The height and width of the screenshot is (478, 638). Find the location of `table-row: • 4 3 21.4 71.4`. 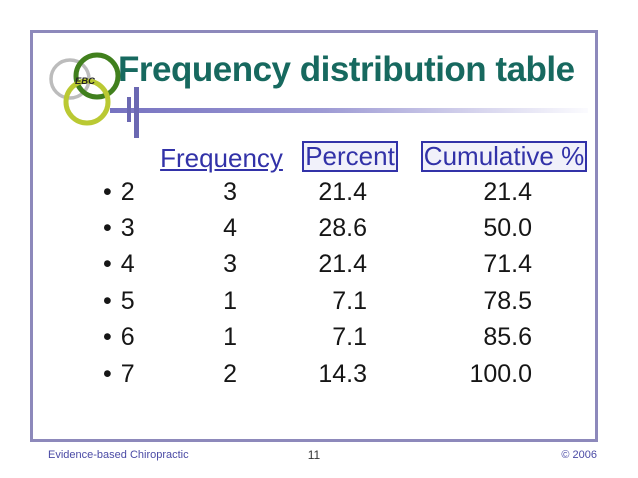

table-row: • 4 3 21.4 71.4 is located at coordinates (317, 265).